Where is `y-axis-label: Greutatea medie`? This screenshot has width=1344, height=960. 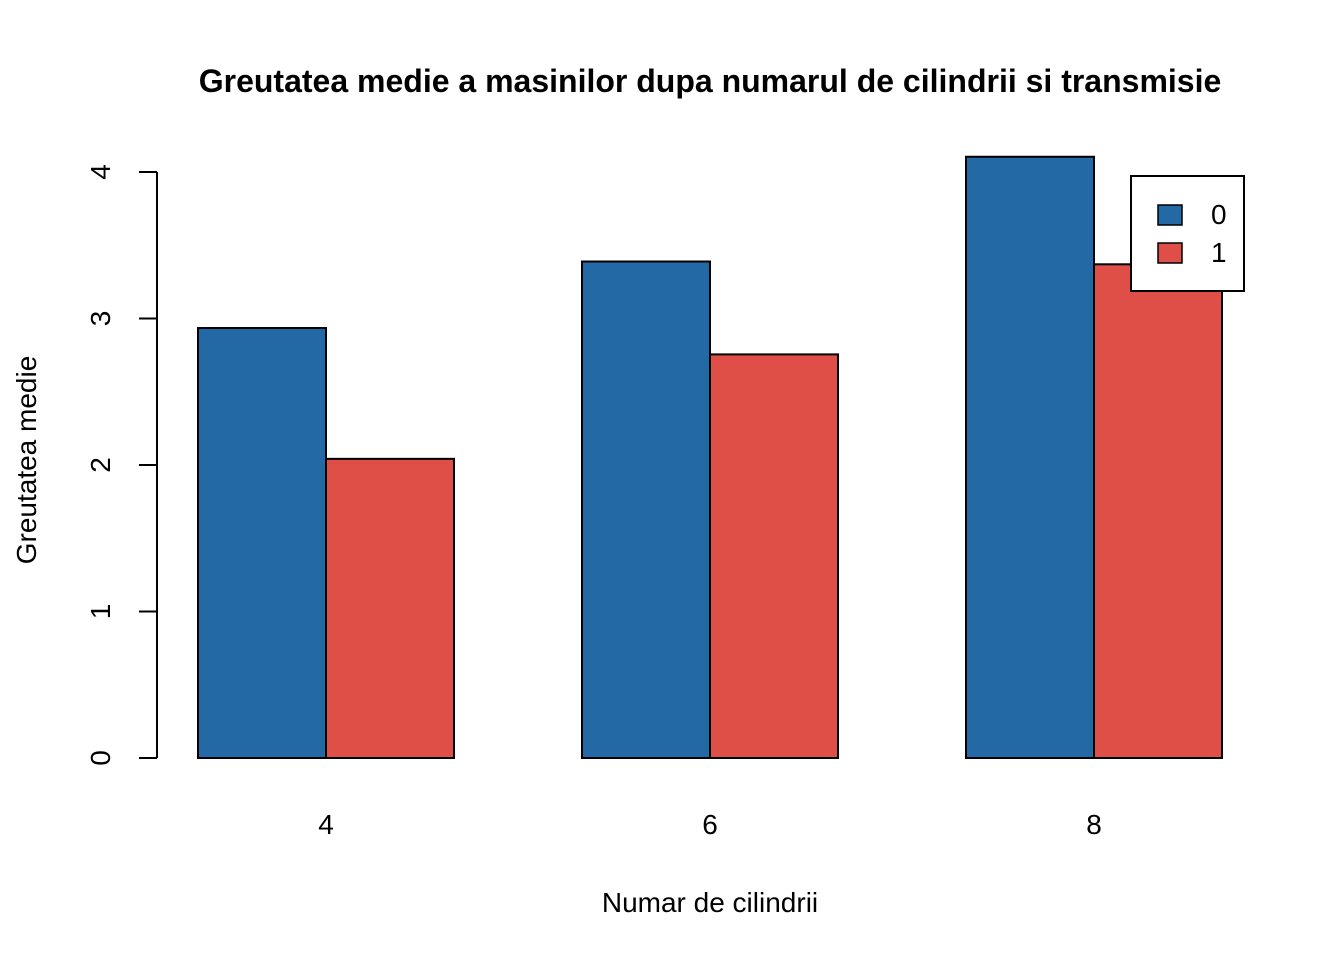
y-axis-label: Greutatea medie is located at coordinates (26, 460).